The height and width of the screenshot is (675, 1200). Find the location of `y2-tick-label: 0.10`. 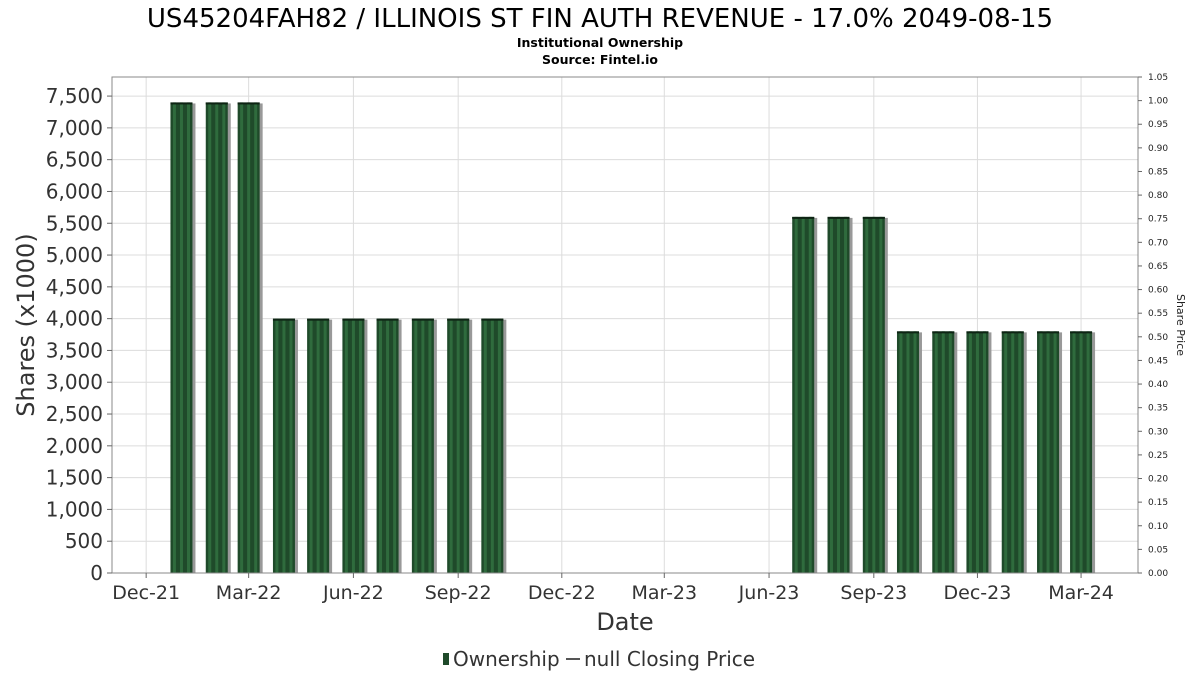

y2-tick-label: 0.10 is located at coordinates (1158, 527).